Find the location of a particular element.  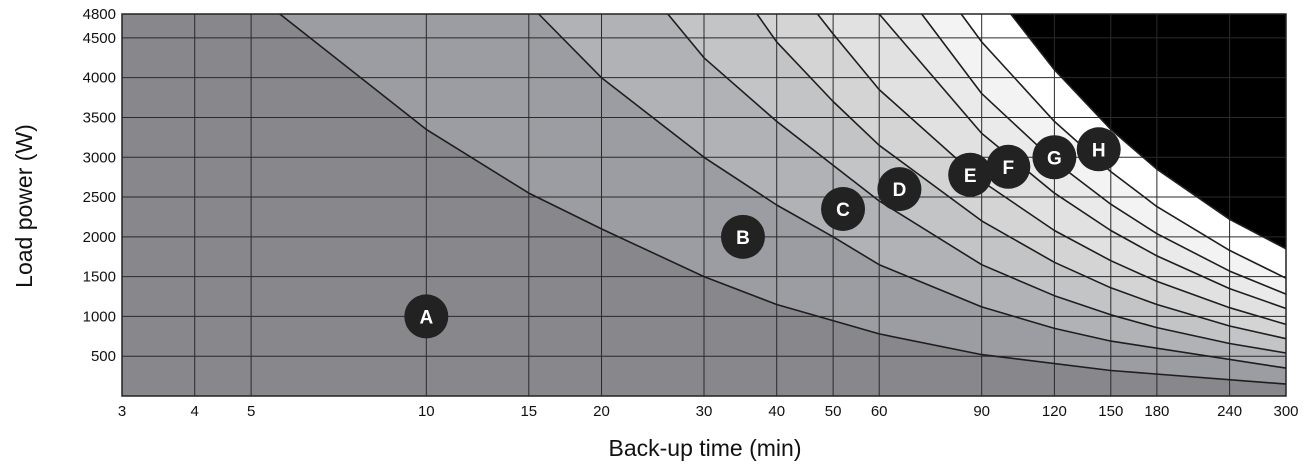

x-tick-label: 180 is located at coordinates (1156, 411).